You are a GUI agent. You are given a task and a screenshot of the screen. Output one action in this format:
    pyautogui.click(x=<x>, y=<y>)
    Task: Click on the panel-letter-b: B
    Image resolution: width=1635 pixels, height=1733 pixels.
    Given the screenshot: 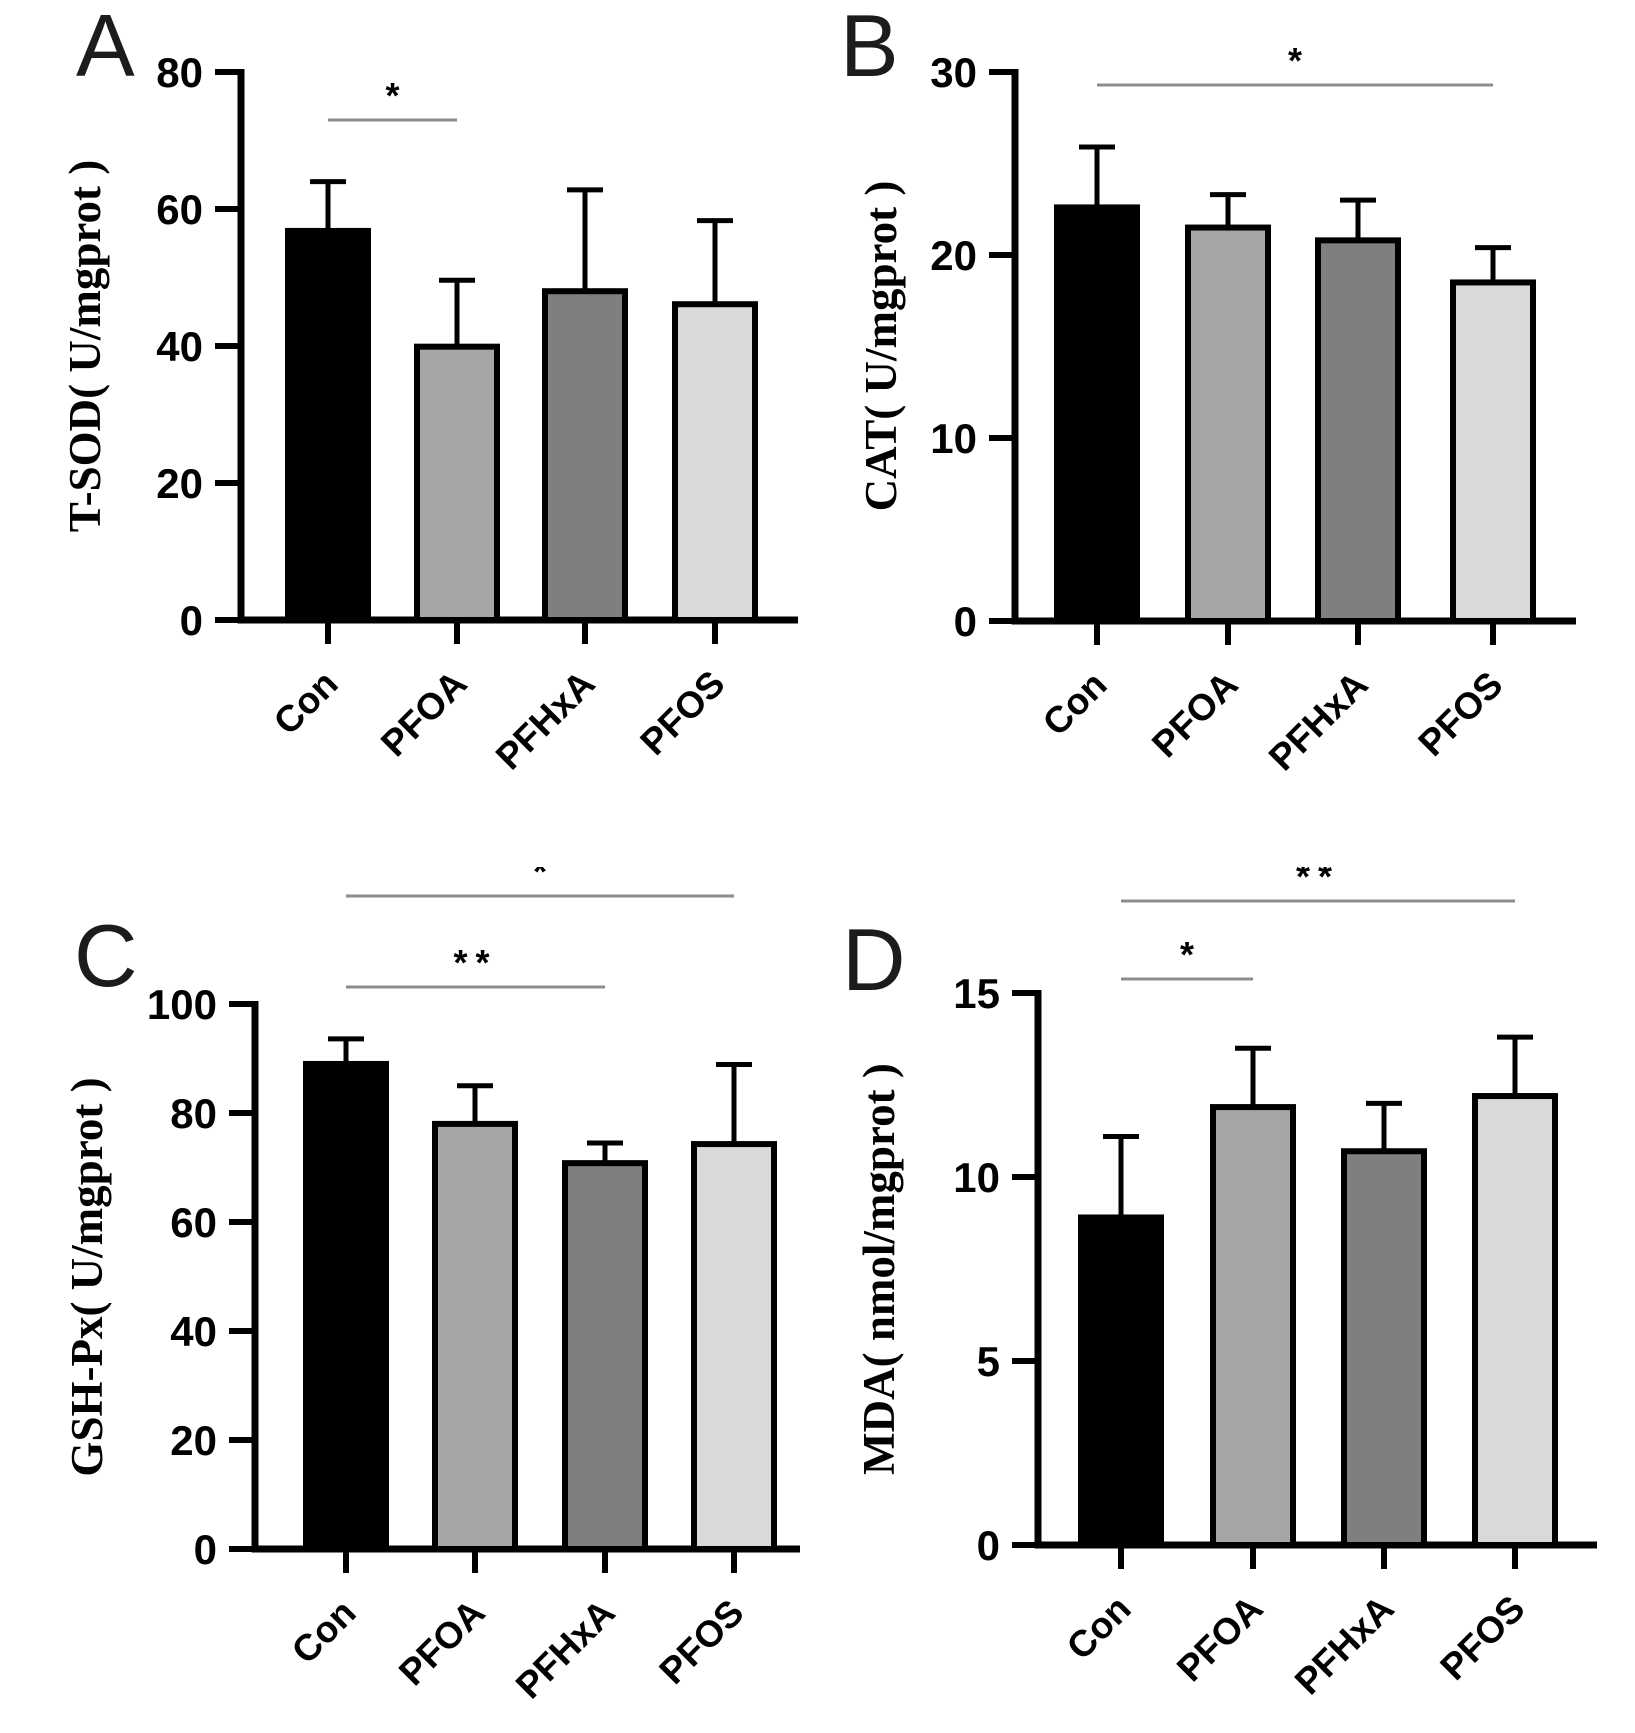 What is the action you would take?
    pyautogui.click(x=869, y=47)
    